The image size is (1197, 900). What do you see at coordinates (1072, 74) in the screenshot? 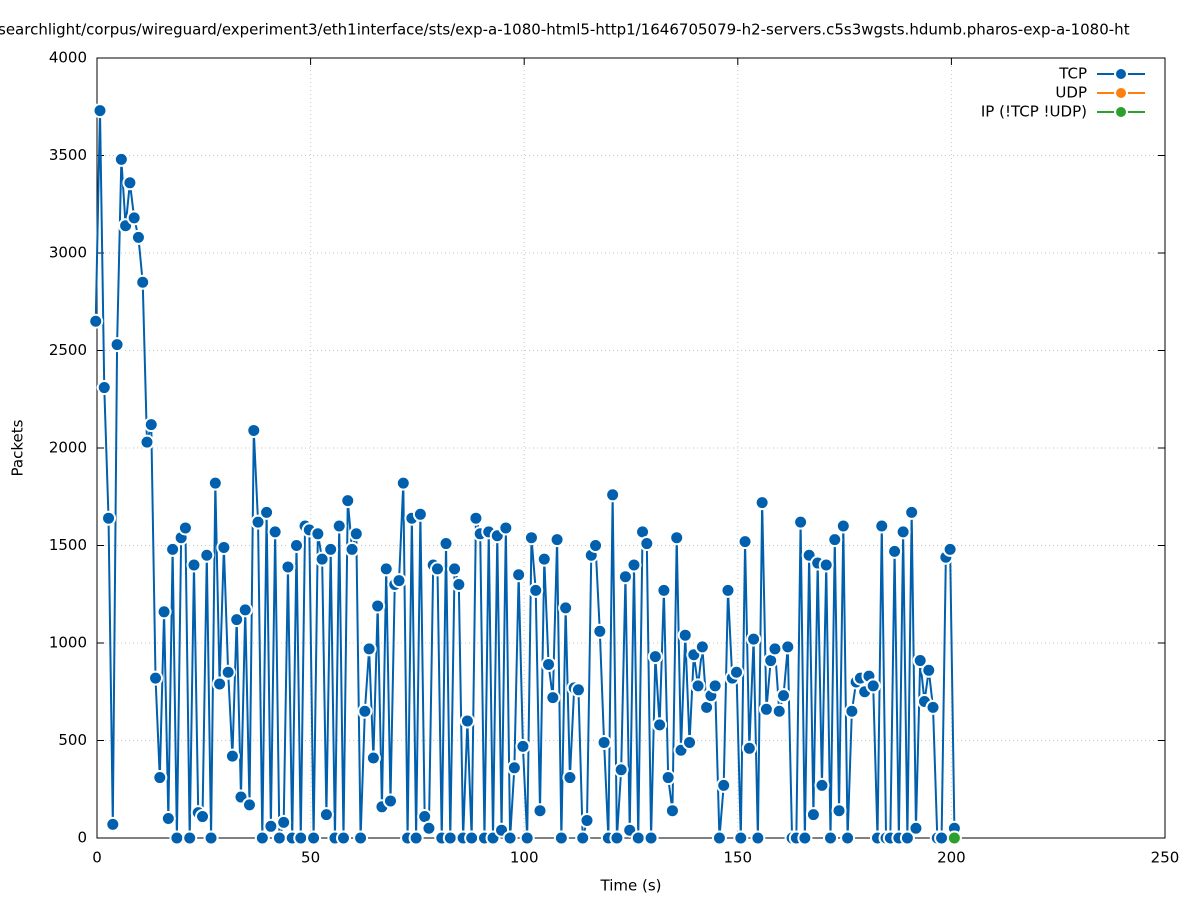
I see `legend-label: TCP` at bounding box center [1072, 74].